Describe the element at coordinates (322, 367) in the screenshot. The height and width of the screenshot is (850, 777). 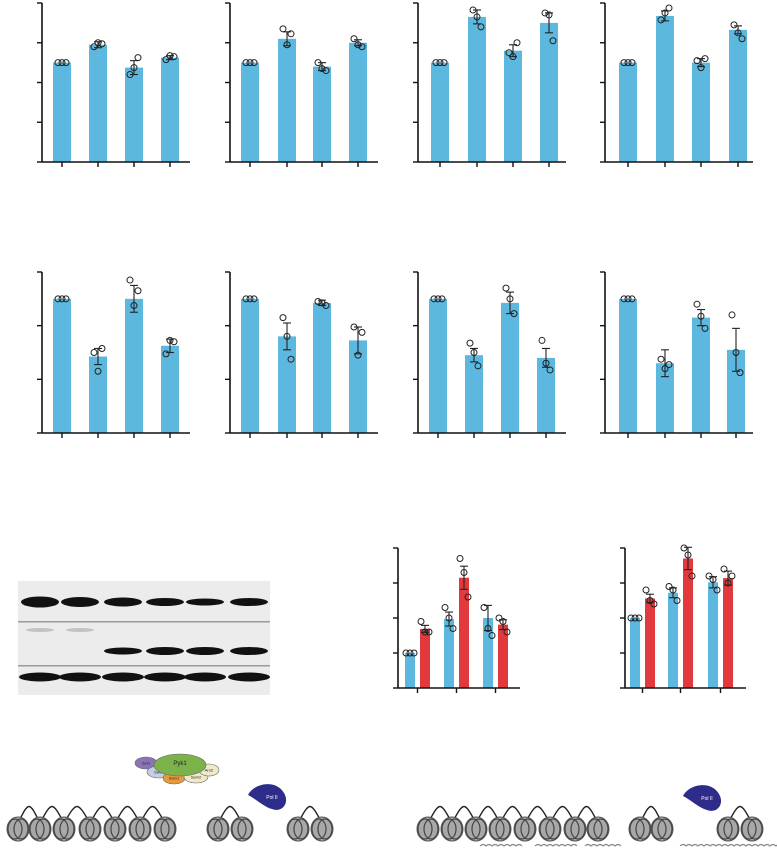
I see `chart-r2c2-bar` at that location.